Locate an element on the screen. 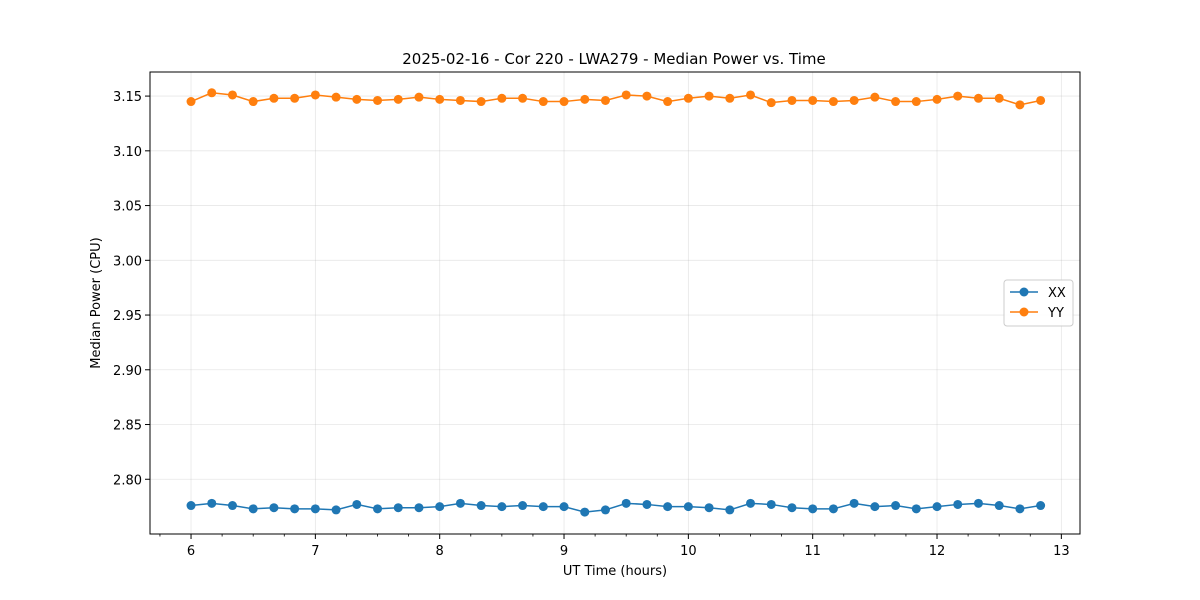  y-tick-label: 3.05 is located at coordinates (127, 207).